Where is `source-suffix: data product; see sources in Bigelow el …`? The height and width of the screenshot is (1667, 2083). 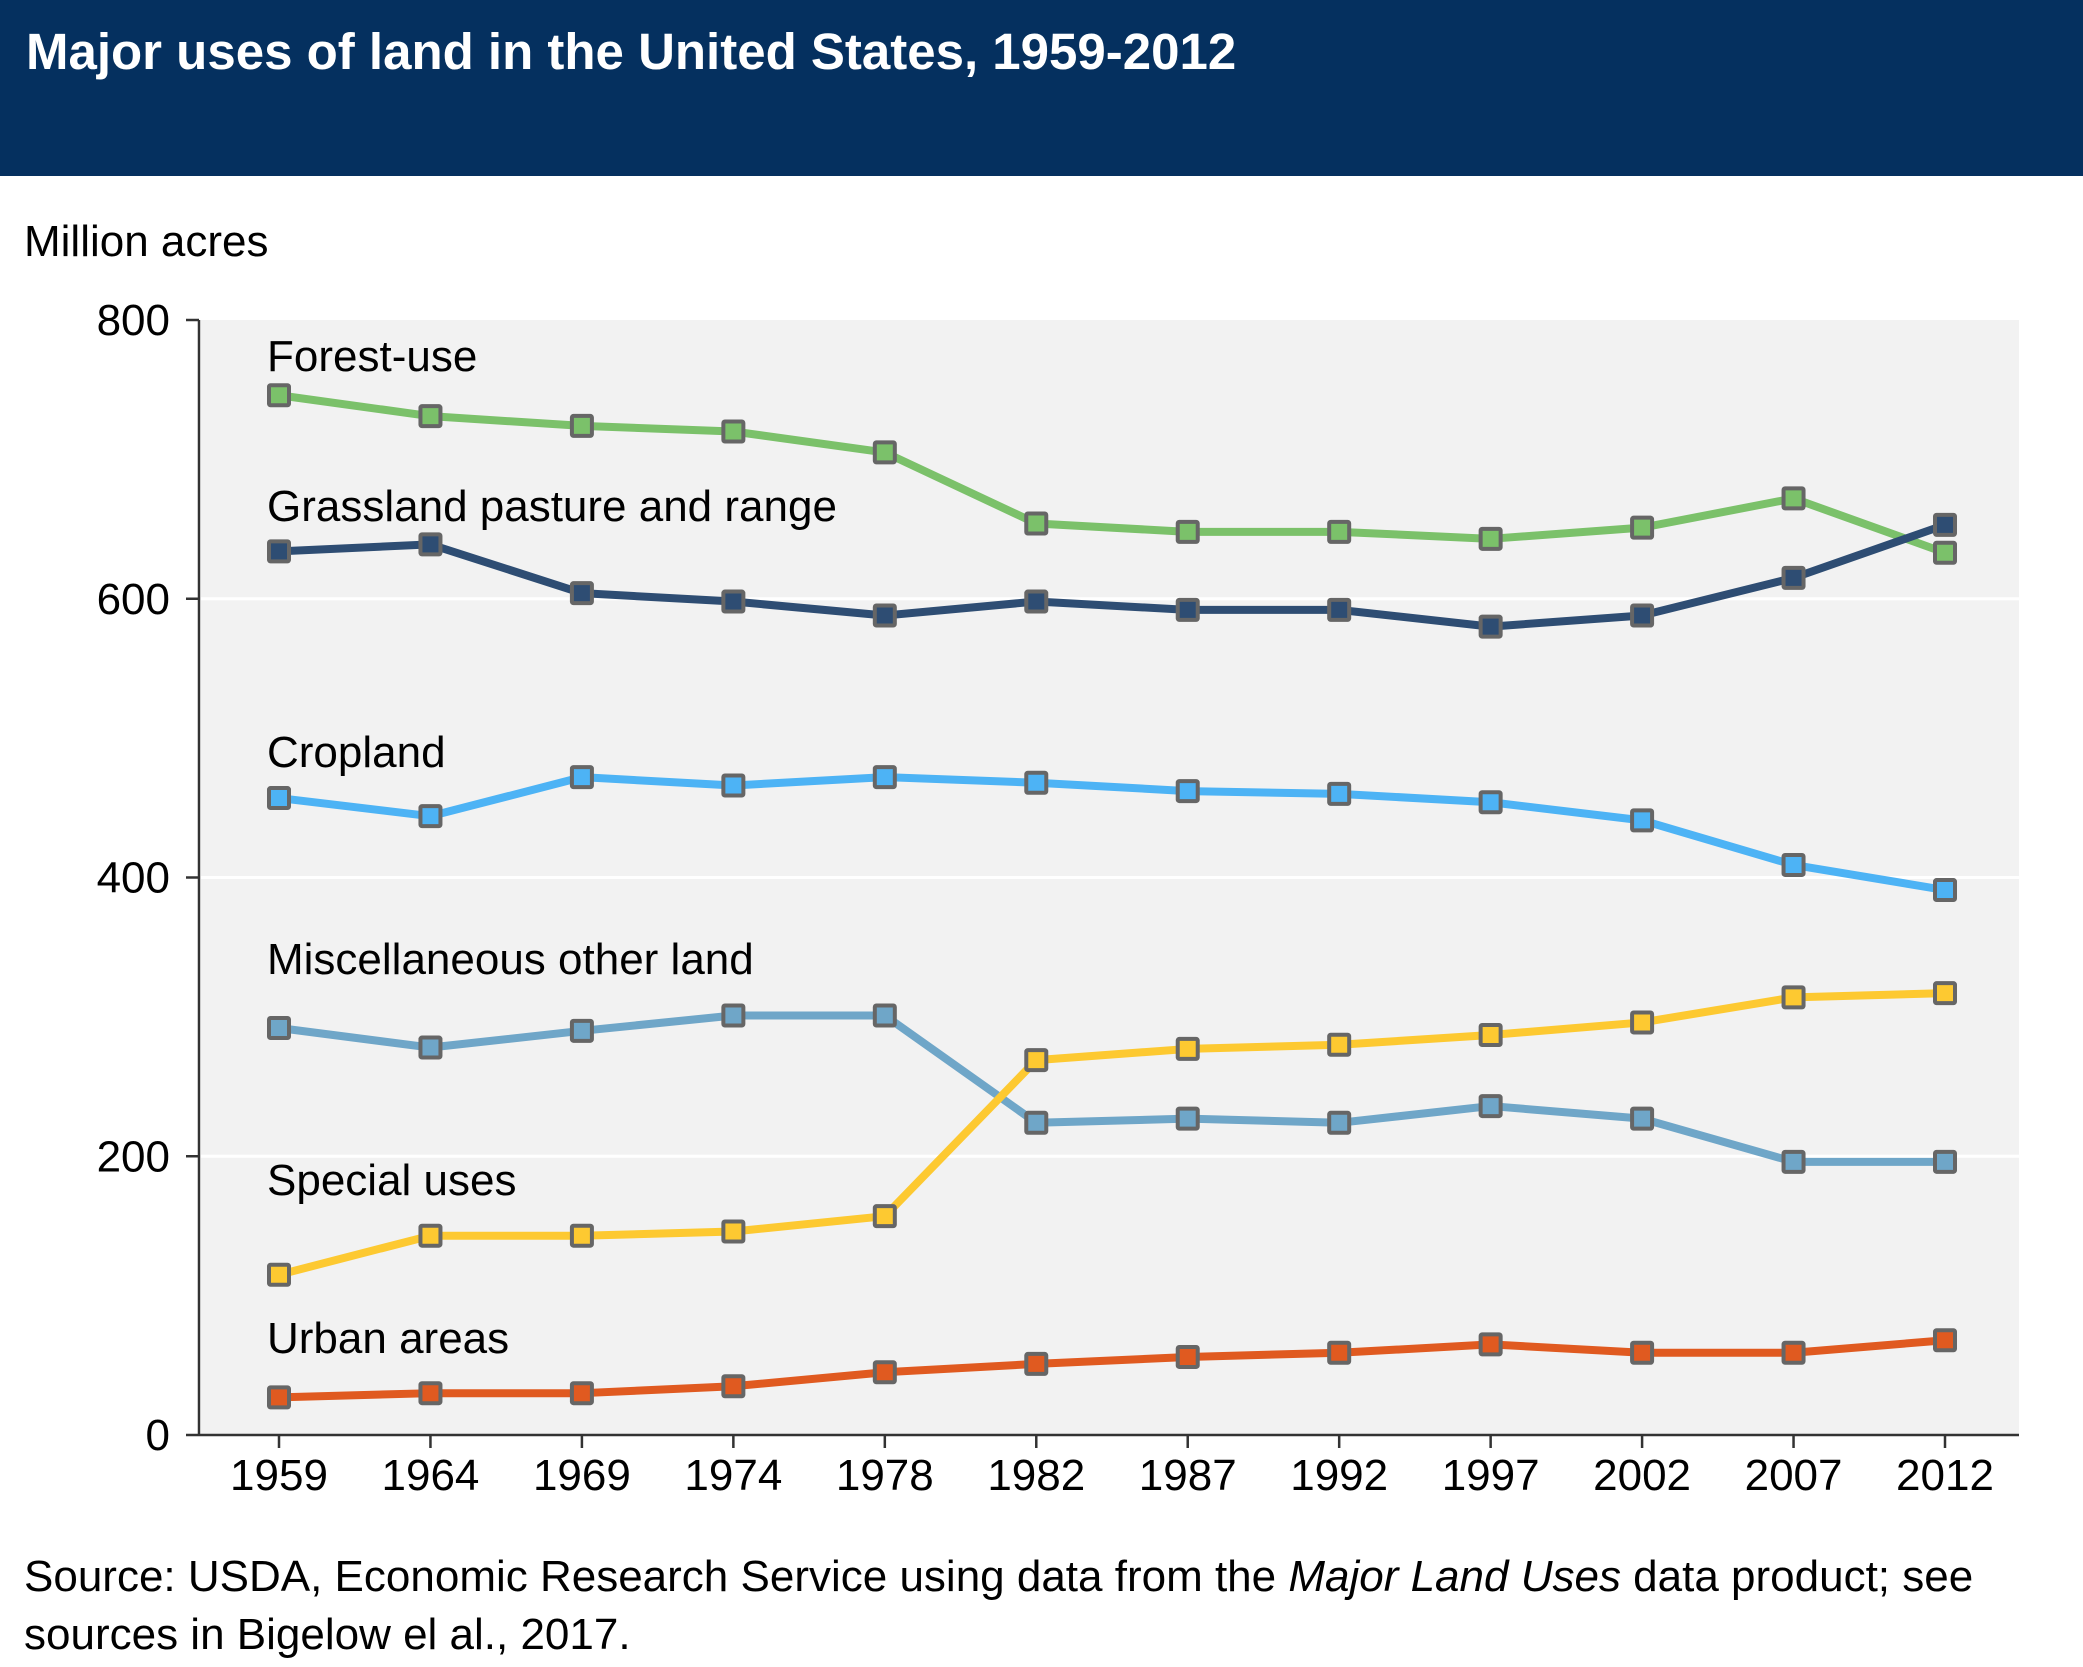 source-suffix: data product; see sources in Bigelow el … is located at coordinates (999, 1605).